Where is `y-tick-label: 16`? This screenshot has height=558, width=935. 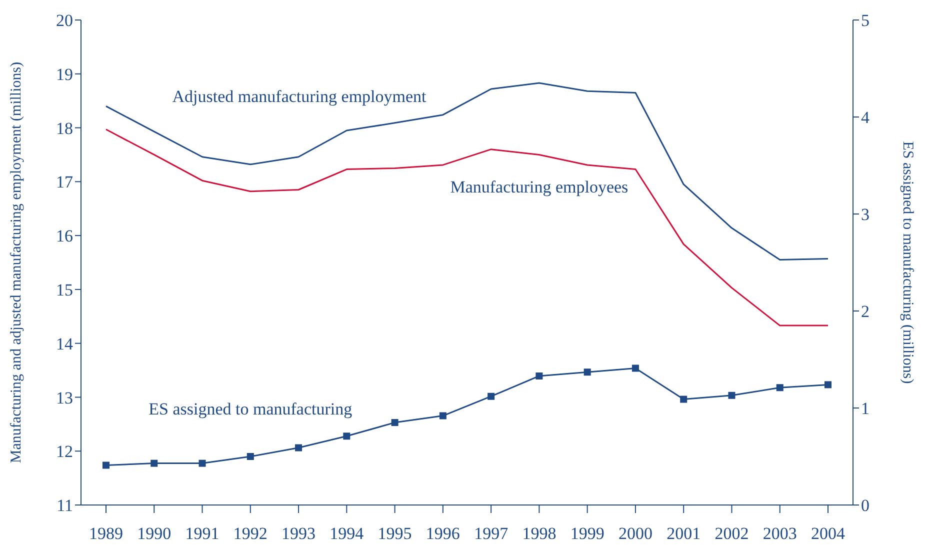 y-tick-label: 16 is located at coordinates (64, 236).